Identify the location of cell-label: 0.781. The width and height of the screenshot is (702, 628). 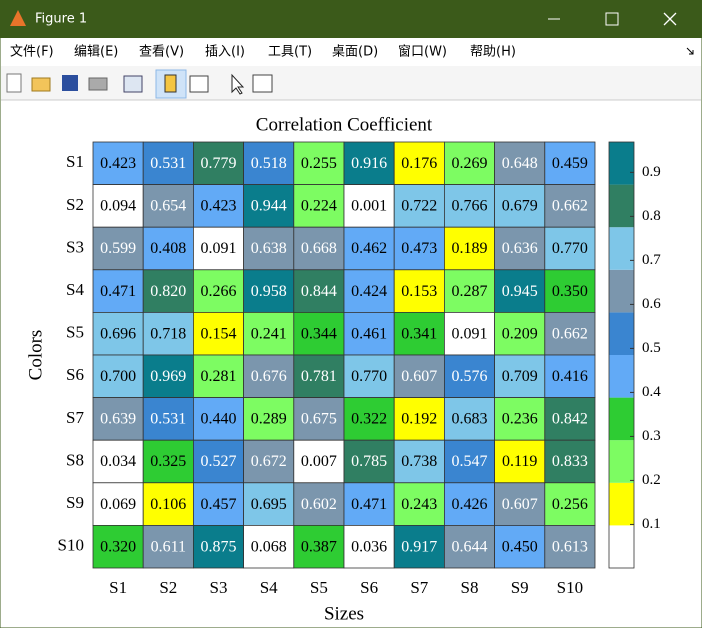
(319, 376).